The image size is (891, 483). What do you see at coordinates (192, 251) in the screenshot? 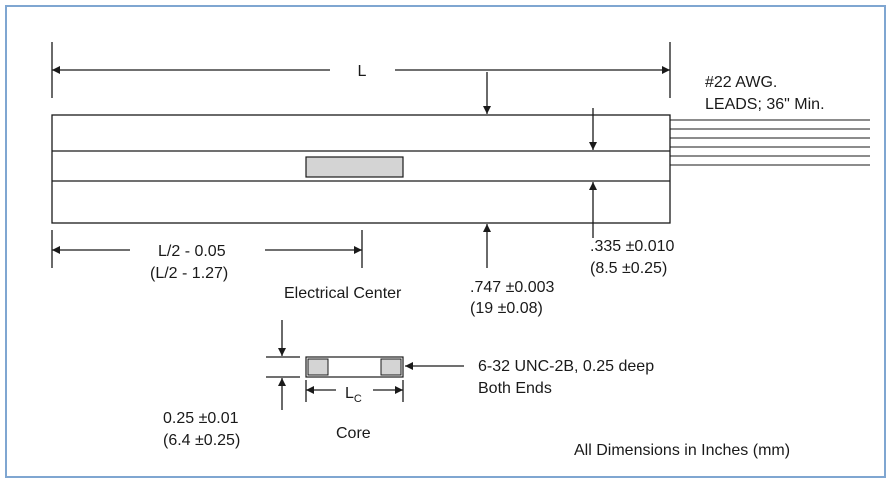
I see `half-length-inches: L/2 - 0.05` at bounding box center [192, 251].